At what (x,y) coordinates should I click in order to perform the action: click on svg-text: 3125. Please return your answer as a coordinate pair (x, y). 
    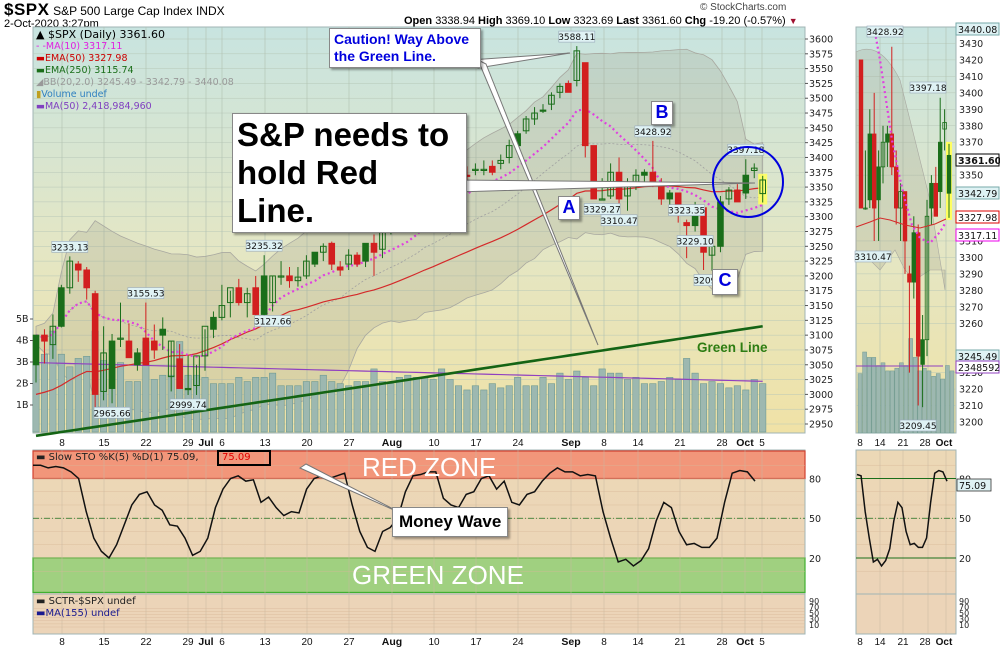
    Looking at the image, I should click on (821, 321).